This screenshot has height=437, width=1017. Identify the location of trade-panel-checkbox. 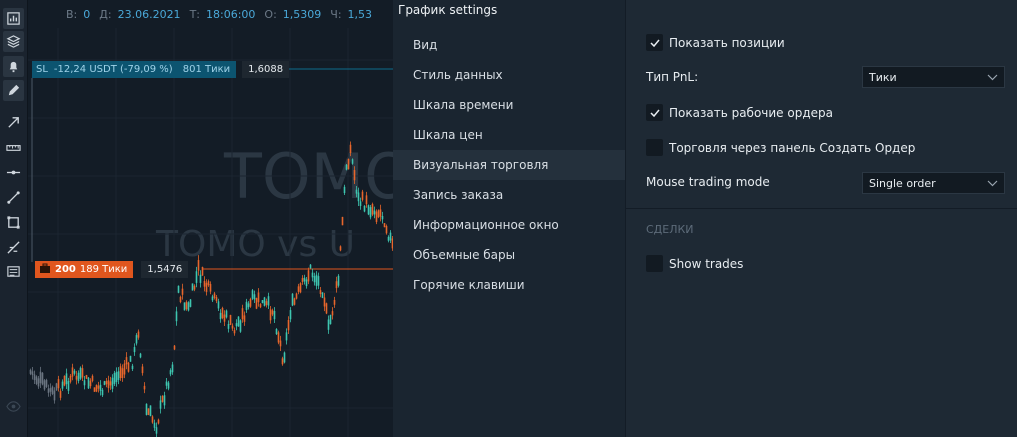
(654, 147).